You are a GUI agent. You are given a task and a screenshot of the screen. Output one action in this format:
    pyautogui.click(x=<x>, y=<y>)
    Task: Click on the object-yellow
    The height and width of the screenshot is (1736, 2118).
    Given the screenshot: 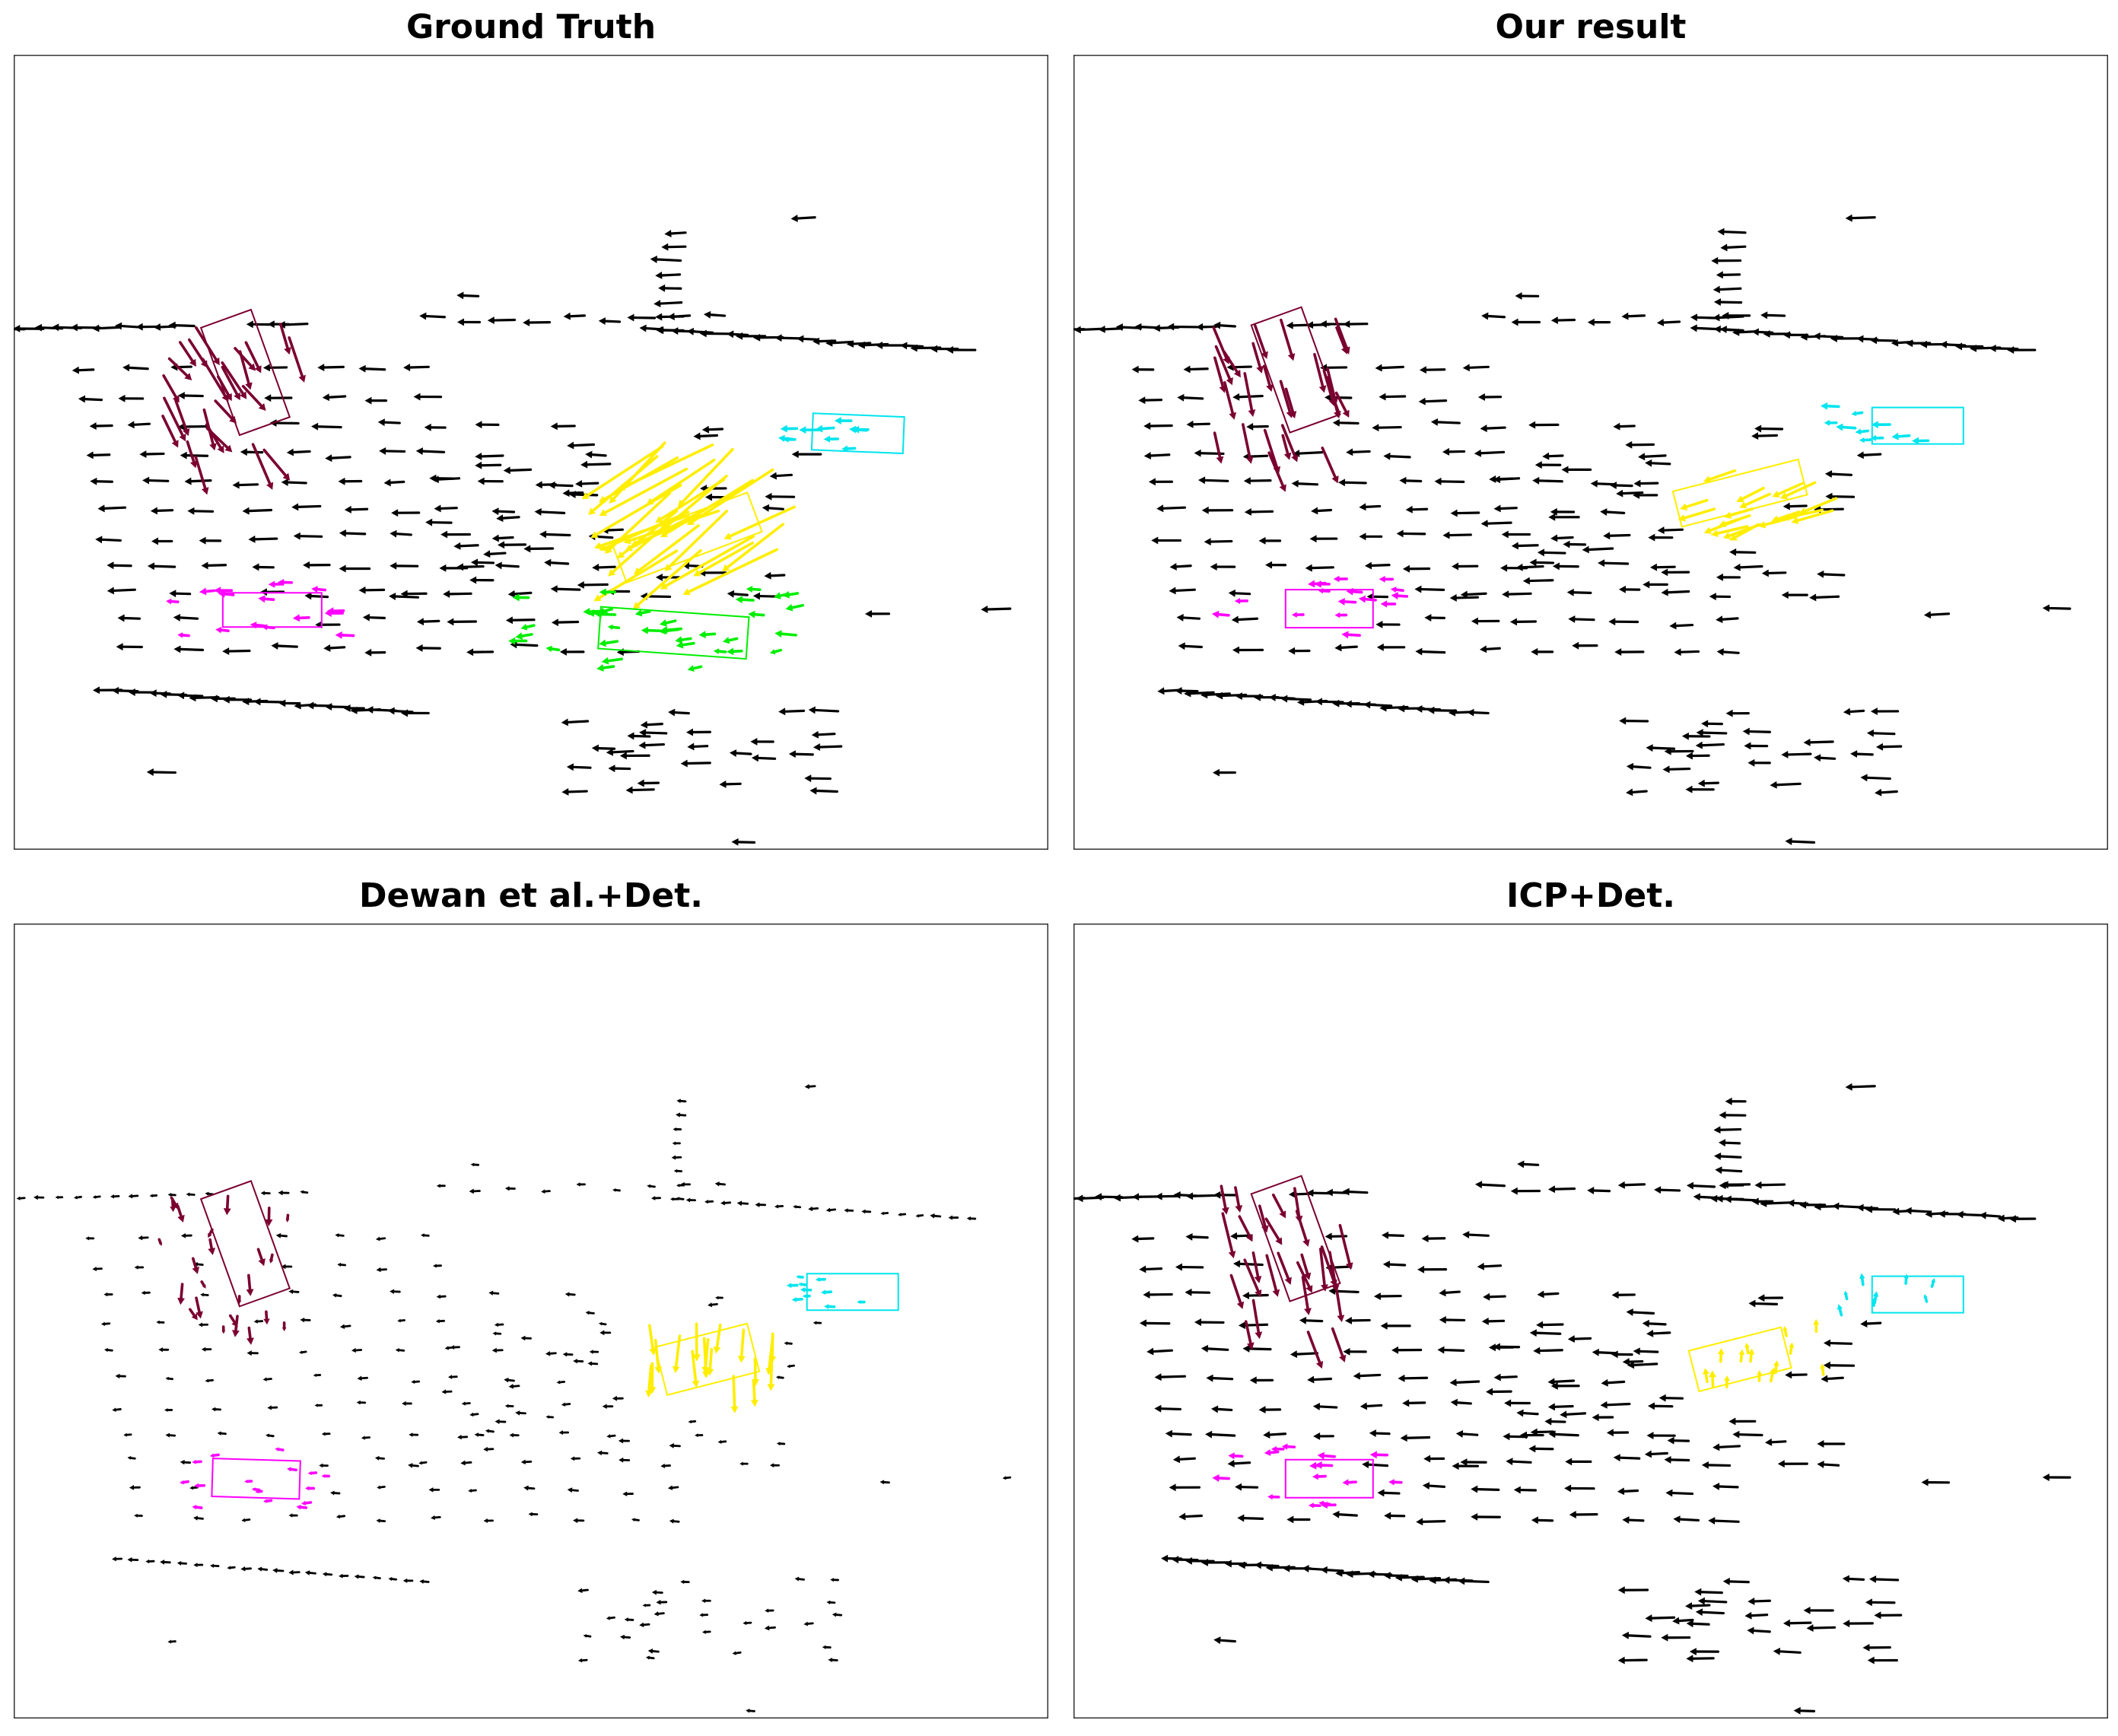 What is the action you would take?
    pyautogui.click(x=711, y=1367)
    